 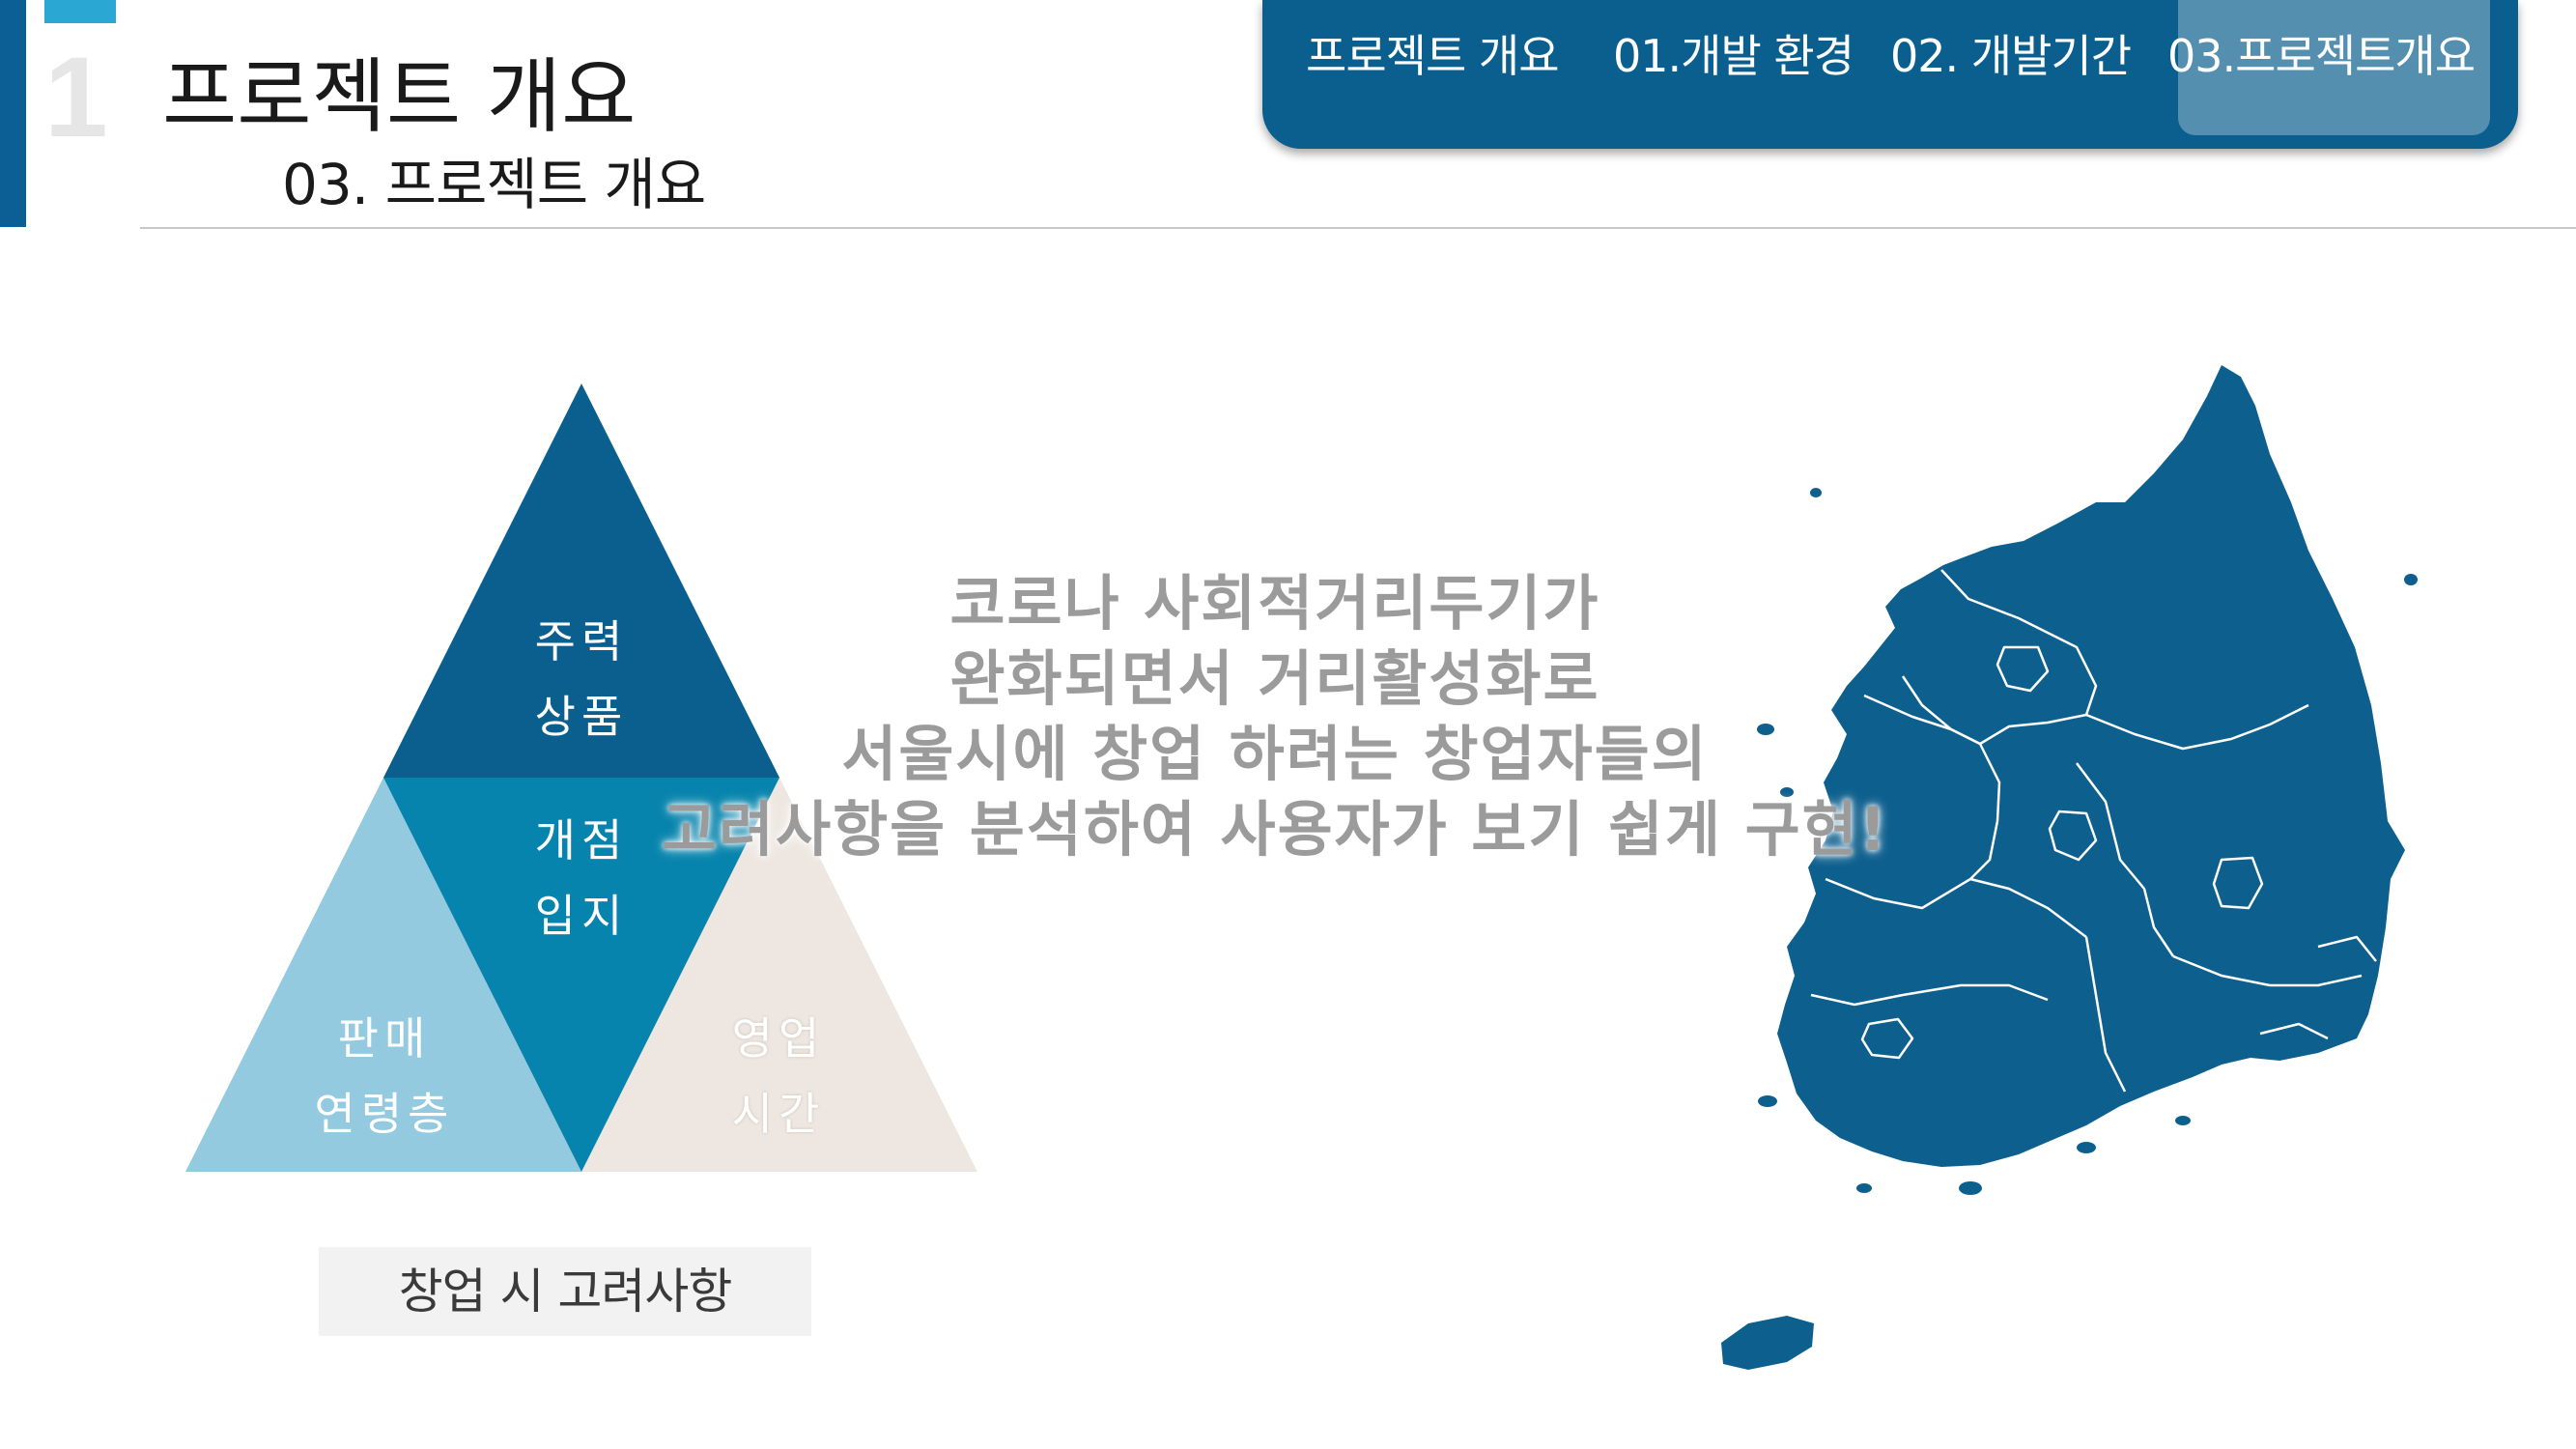 What do you see at coordinates (76, 97) in the screenshot?
I see `section-number: 1` at bounding box center [76, 97].